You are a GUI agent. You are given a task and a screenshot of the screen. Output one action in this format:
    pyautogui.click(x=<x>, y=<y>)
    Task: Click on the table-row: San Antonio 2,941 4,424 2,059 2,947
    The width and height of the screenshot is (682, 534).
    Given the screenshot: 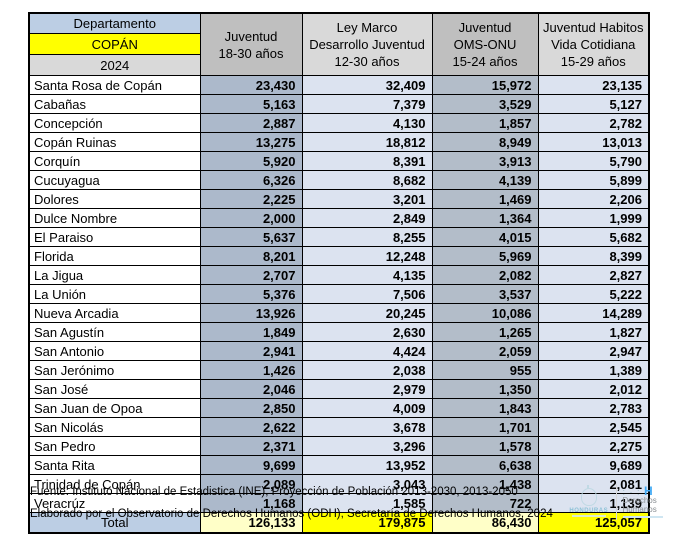 What is the action you would take?
    pyautogui.click(x=339, y=351)
    